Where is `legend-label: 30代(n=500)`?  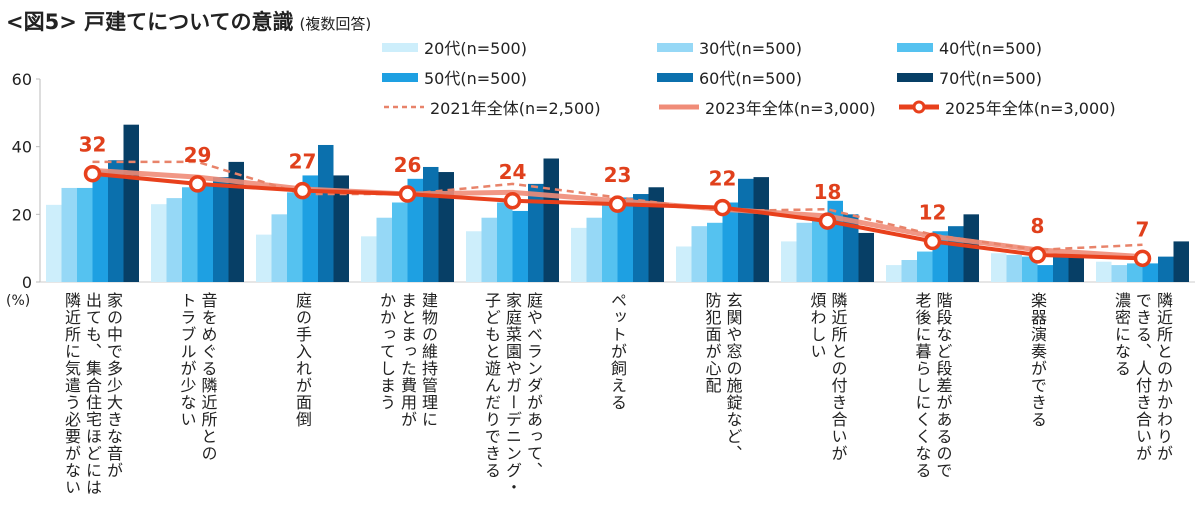 legend-label: 30代(n=500) is located at coordinates (750, 48).